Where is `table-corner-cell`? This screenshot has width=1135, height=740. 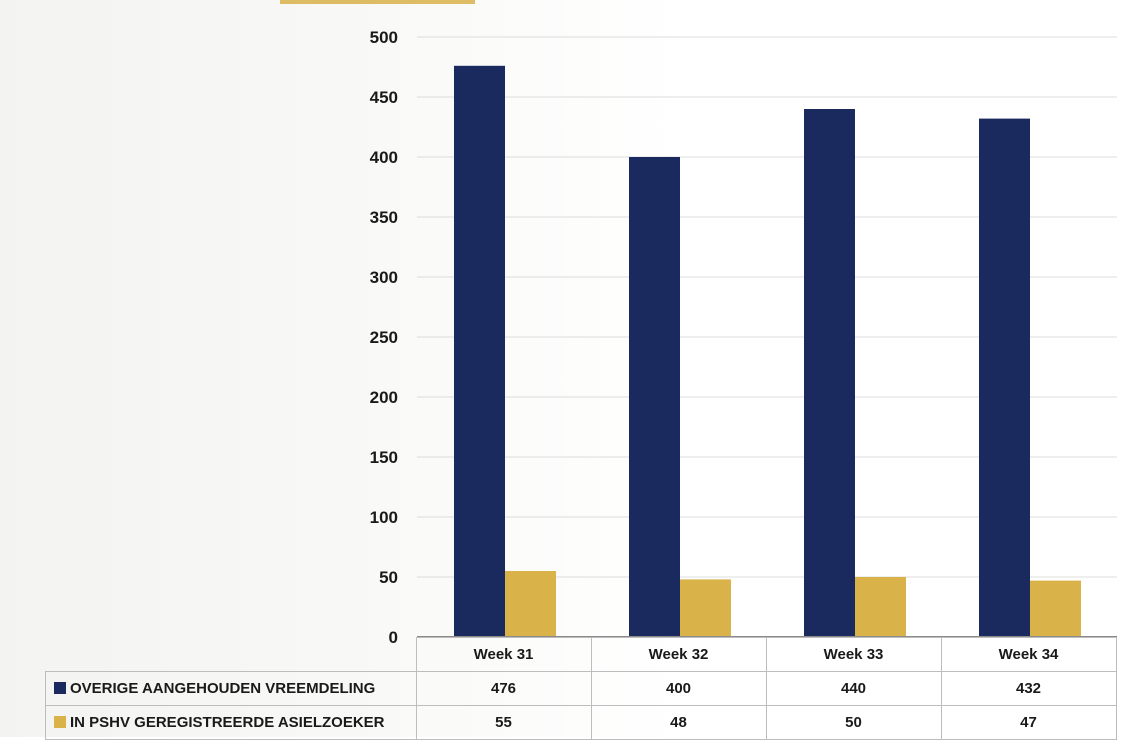
table-corner-cell is located at coordinates (231, 654).